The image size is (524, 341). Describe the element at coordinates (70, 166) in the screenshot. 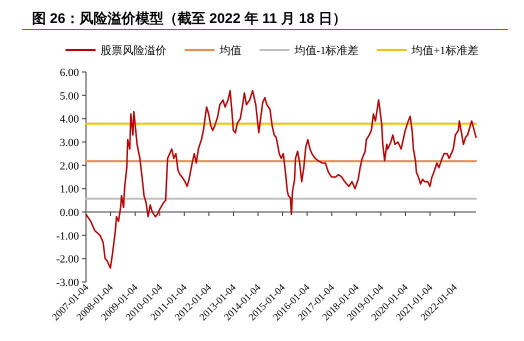

I see `y-tick-label: 2.00` at that location.